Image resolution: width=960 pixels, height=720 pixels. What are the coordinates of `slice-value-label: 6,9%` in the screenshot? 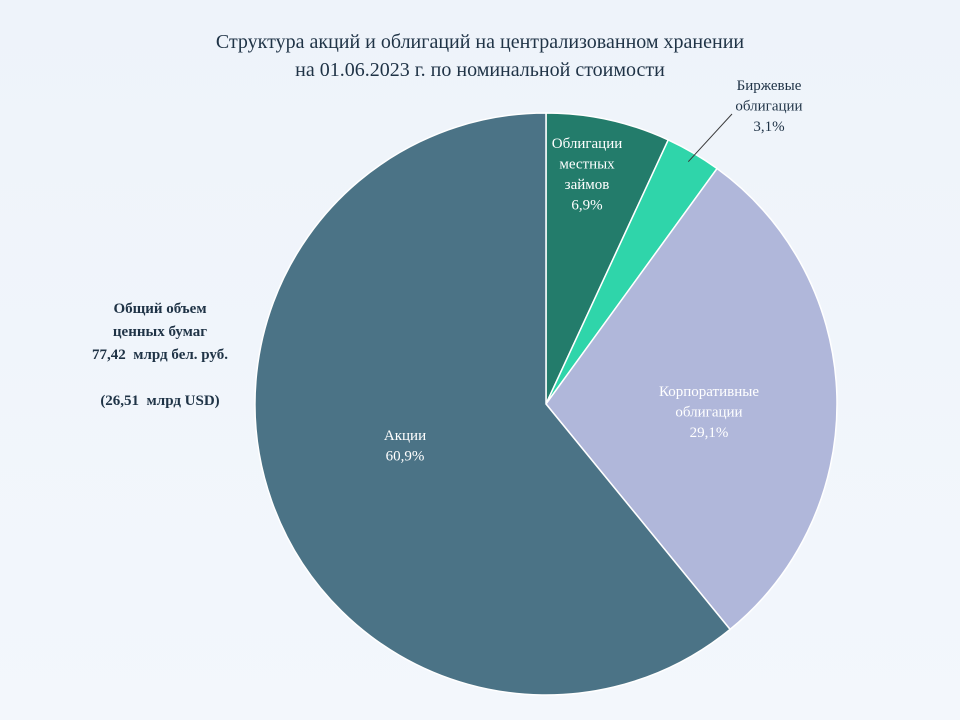 It's located at (586, 206).